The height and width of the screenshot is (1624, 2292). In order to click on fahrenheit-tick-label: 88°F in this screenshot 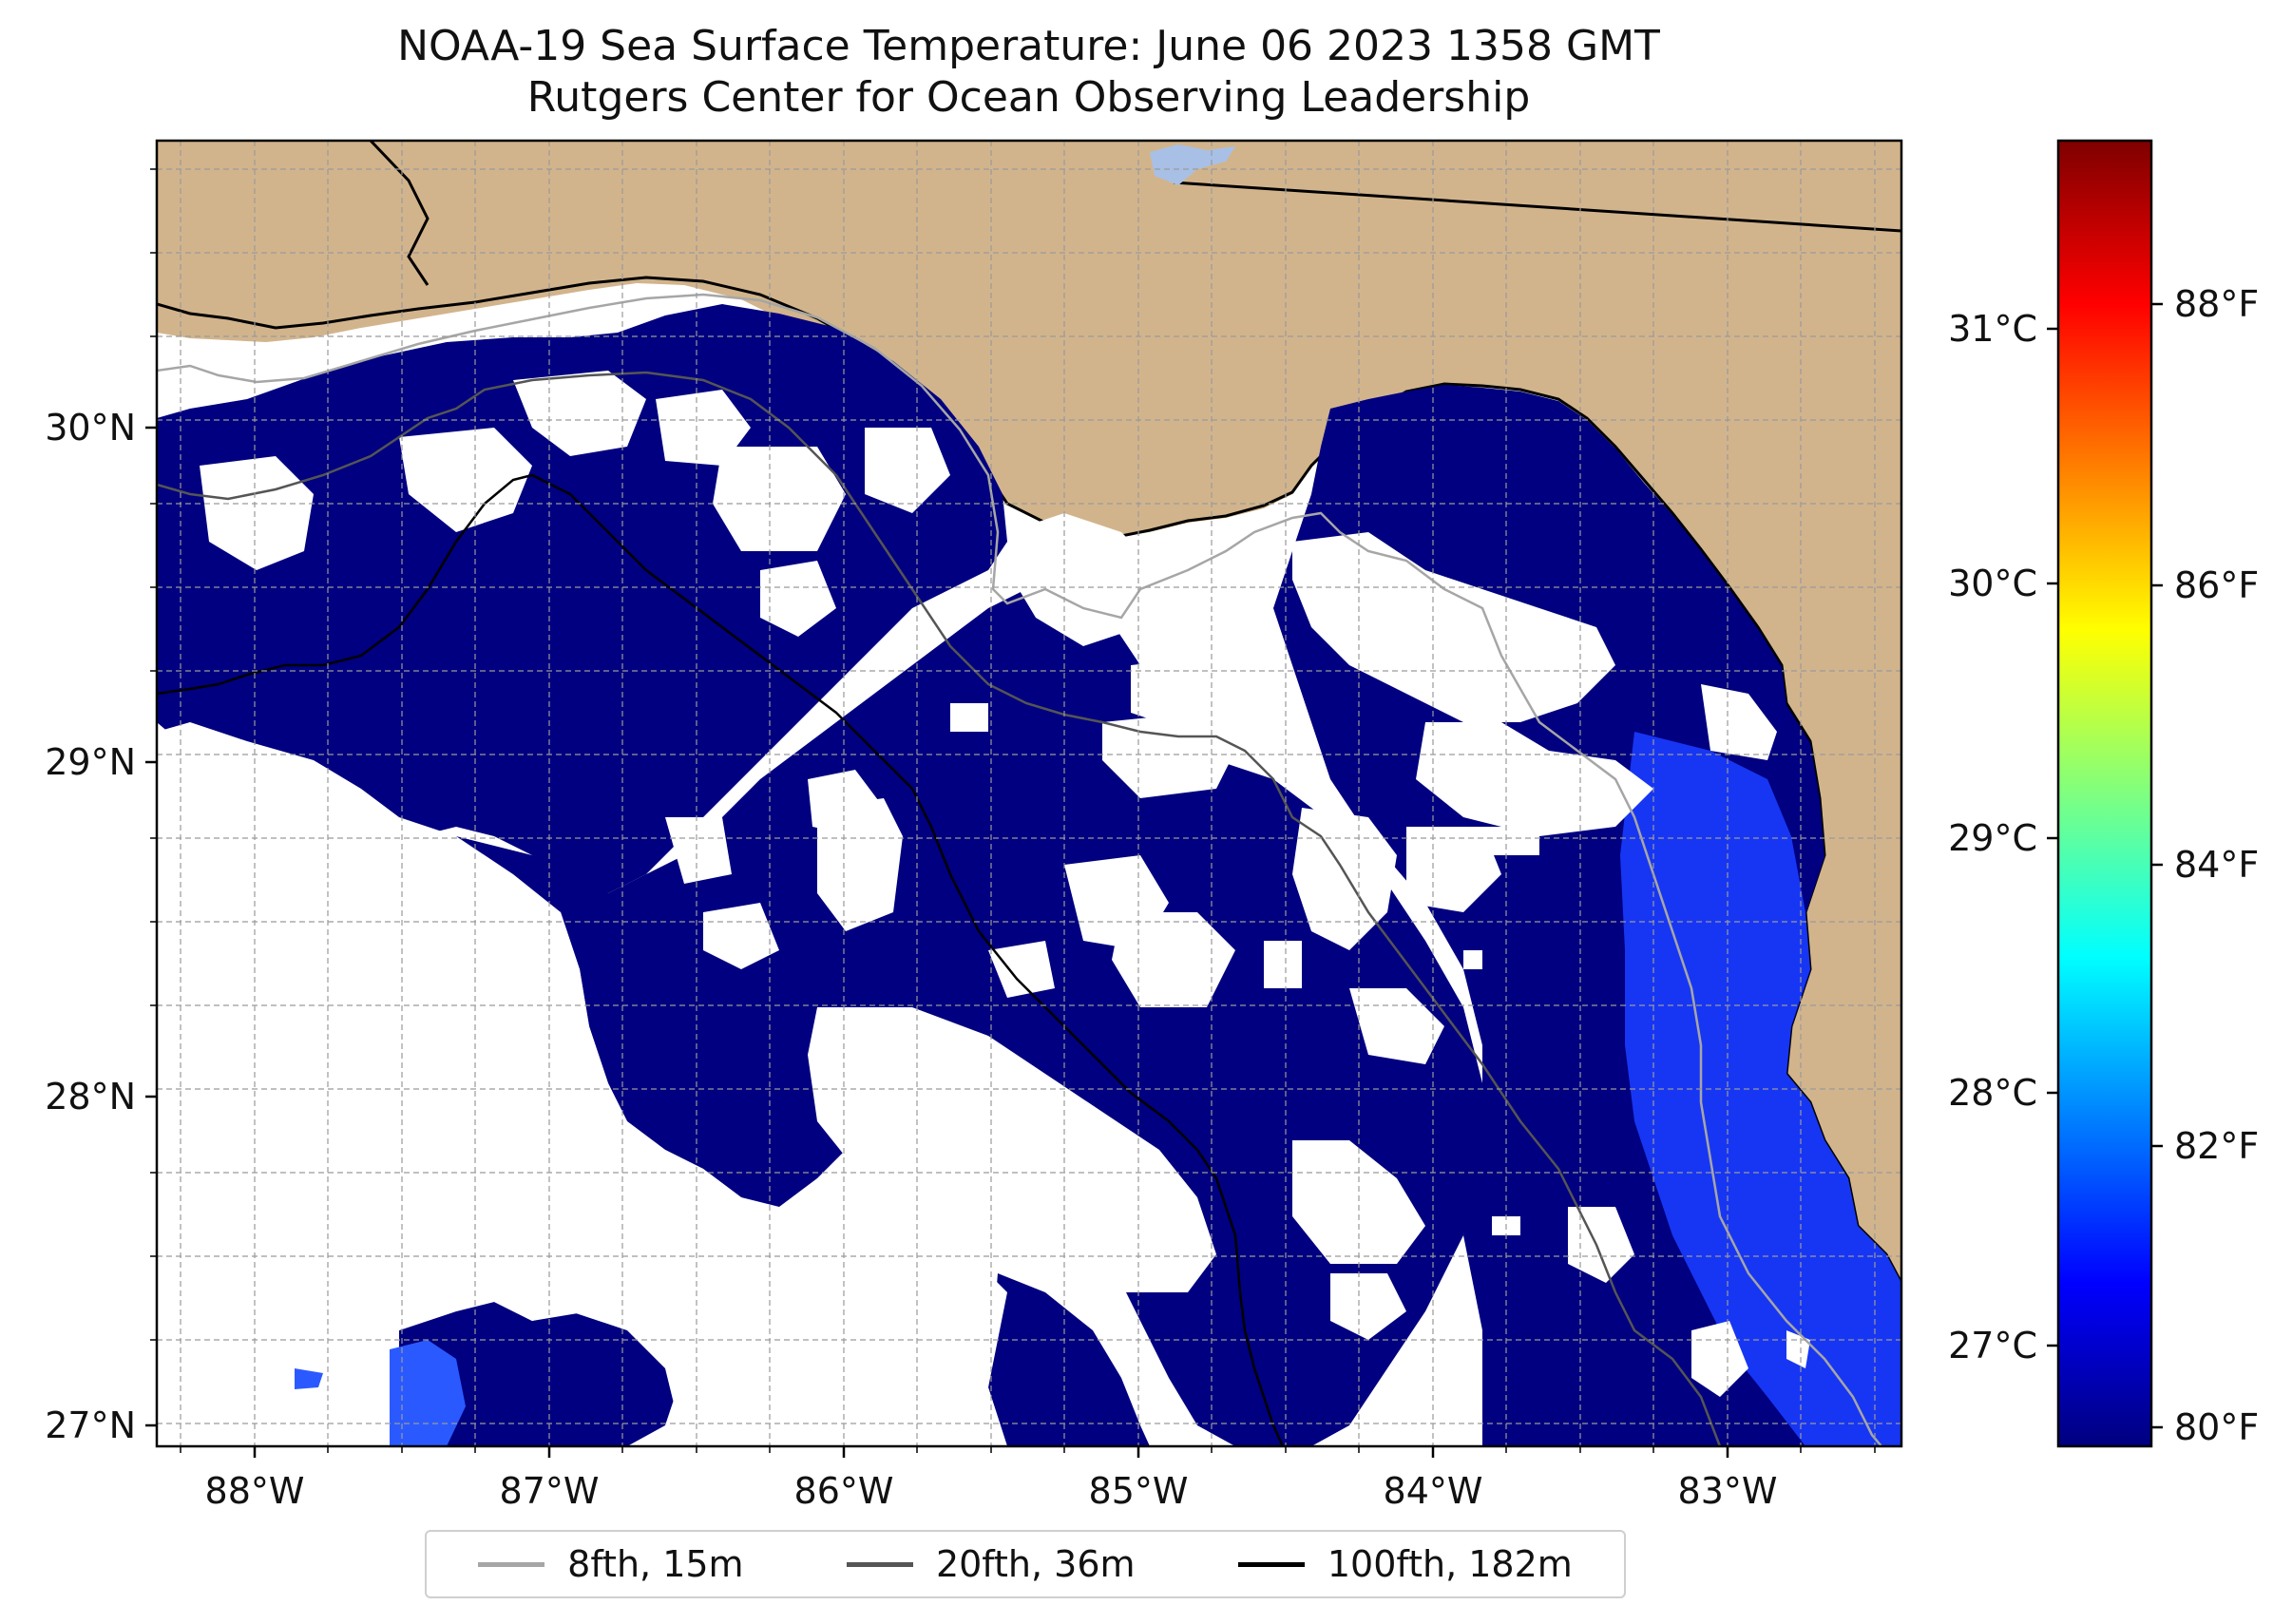, I will do `click(2216, 304)`.